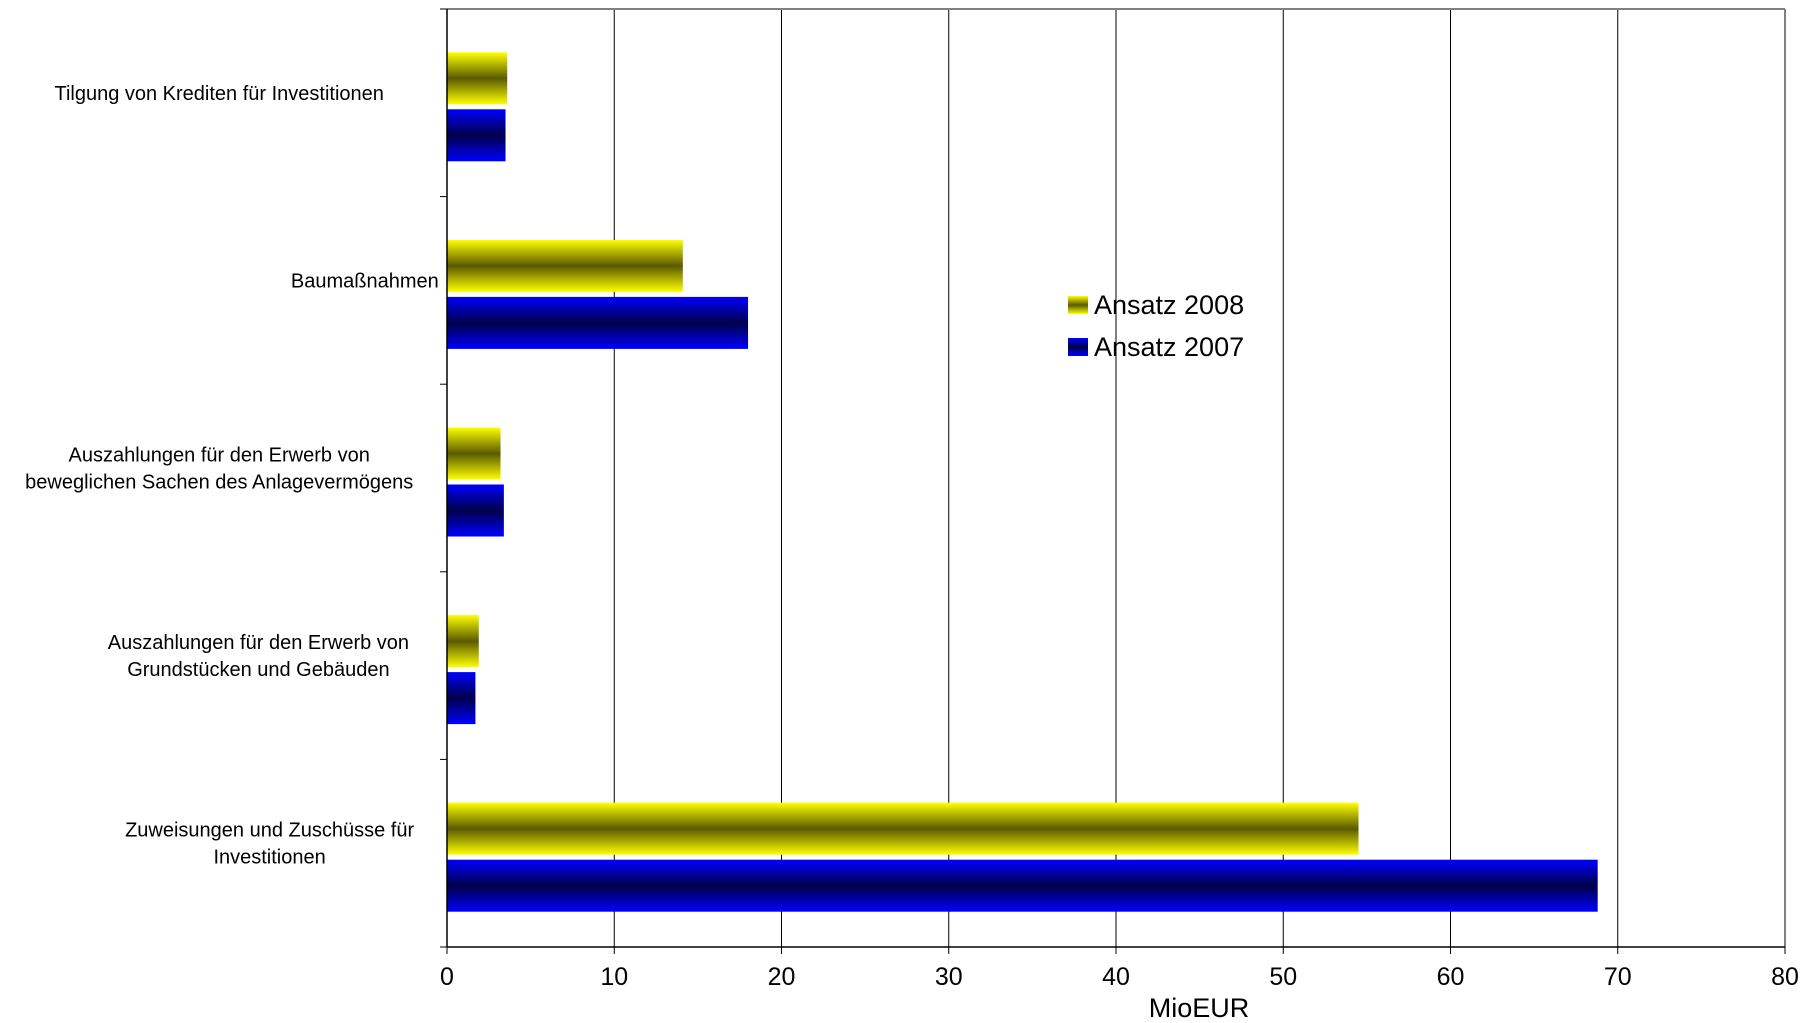  Describe the element at coordinates (1451, 977) in the screenshot. I see `x-tick-label: 60` at that location.